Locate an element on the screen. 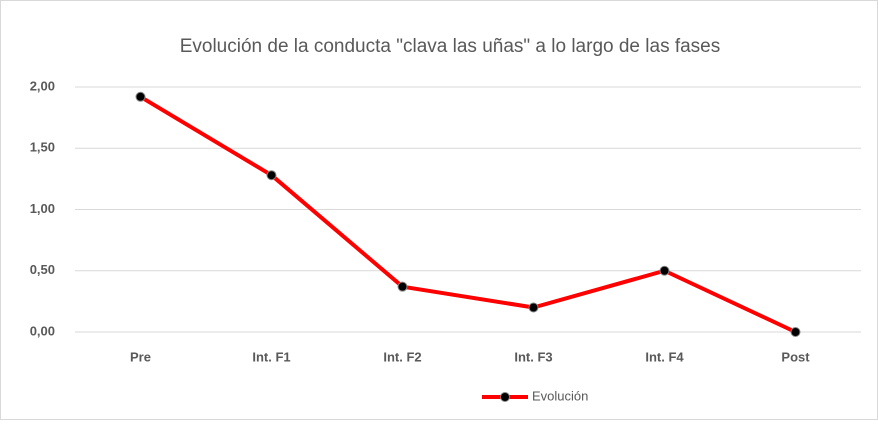 This screenshot has height=425, width=878. y-tick-label: 2,00 is located at coordinates (42, 85).